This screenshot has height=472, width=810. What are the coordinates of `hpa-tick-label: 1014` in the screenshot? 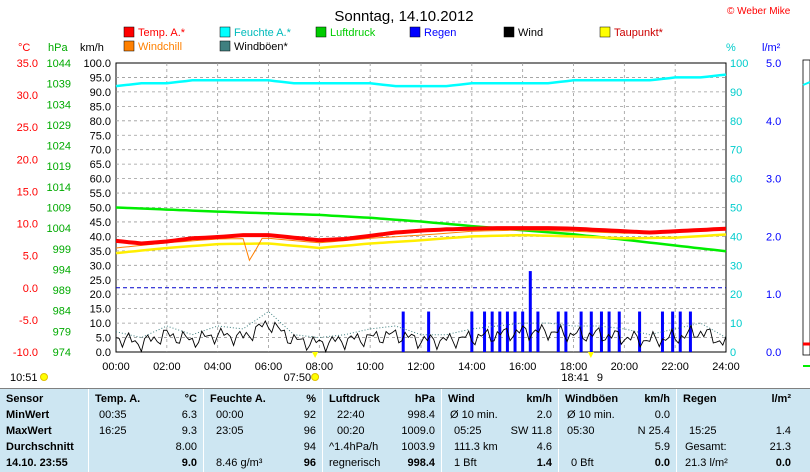 It's located at (59, 188).